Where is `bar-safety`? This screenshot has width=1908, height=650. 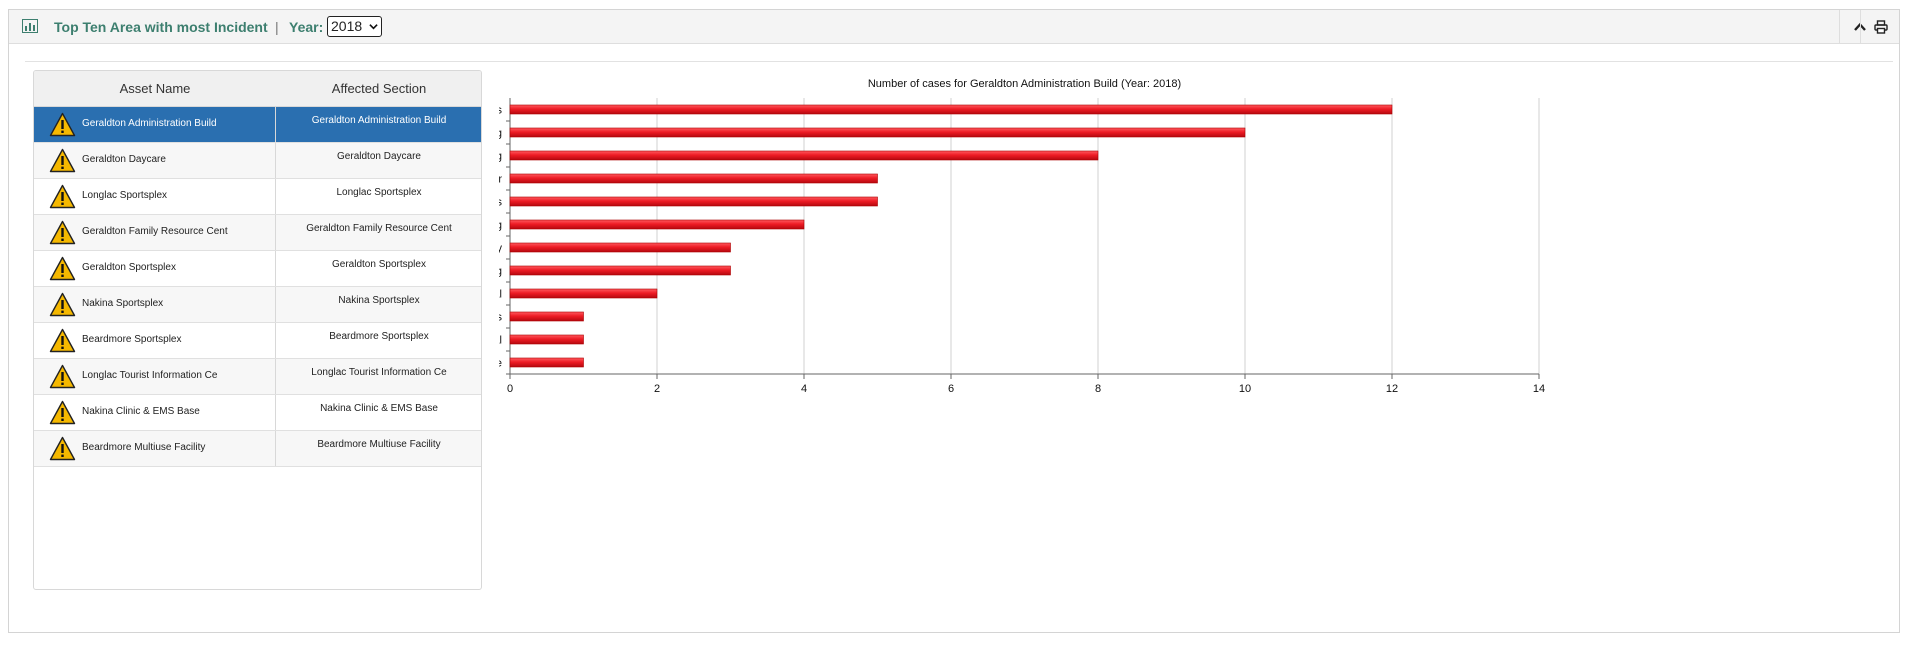
bar-safety is located at coordinates (620, 247).